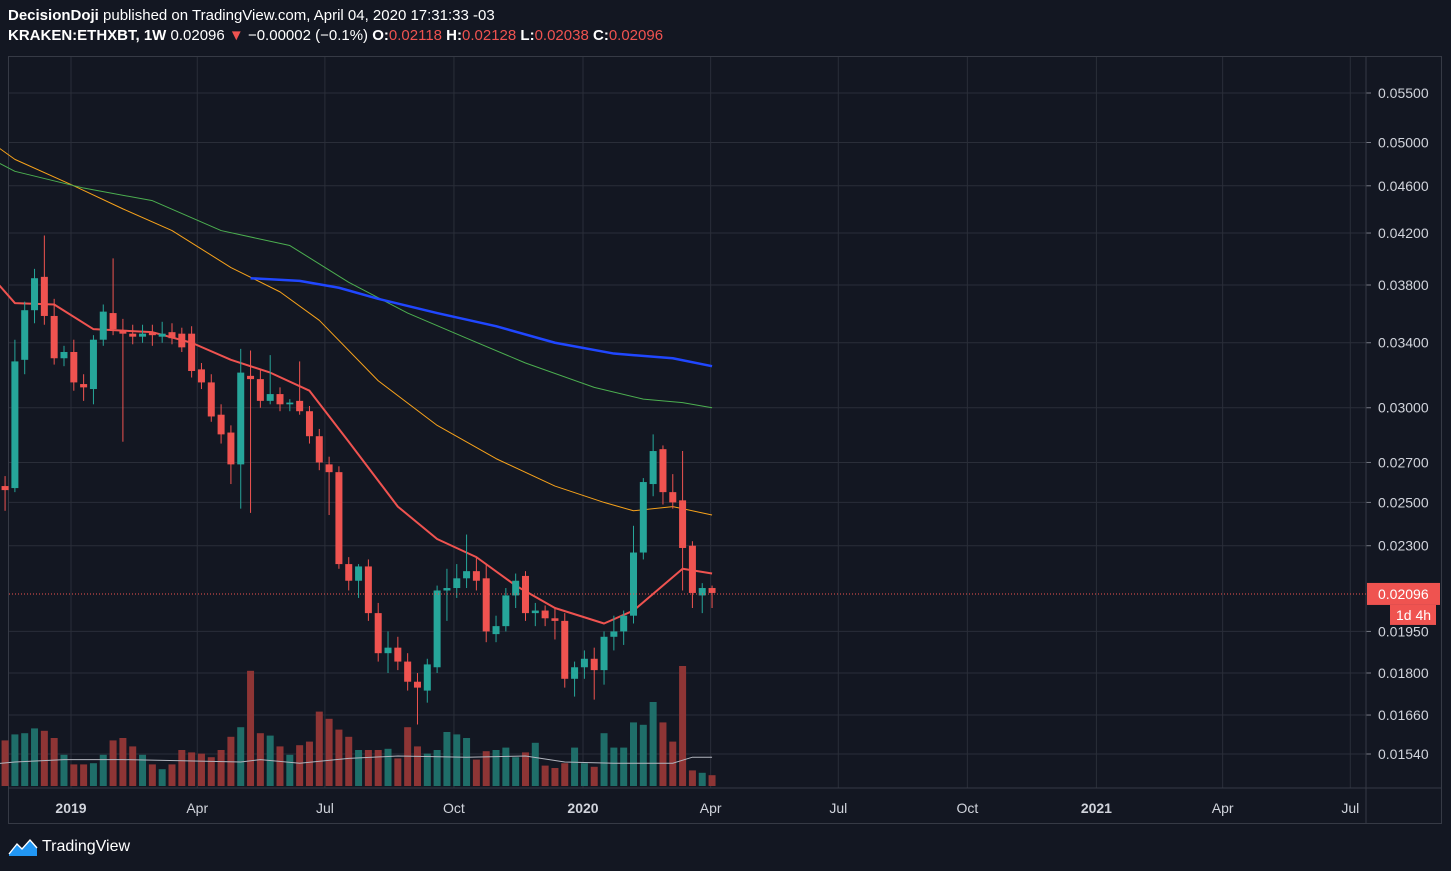 The width and height of the screenshot is (1451, 871). I want to click on y-tick-label: 0.01950, so click(1403, 631).